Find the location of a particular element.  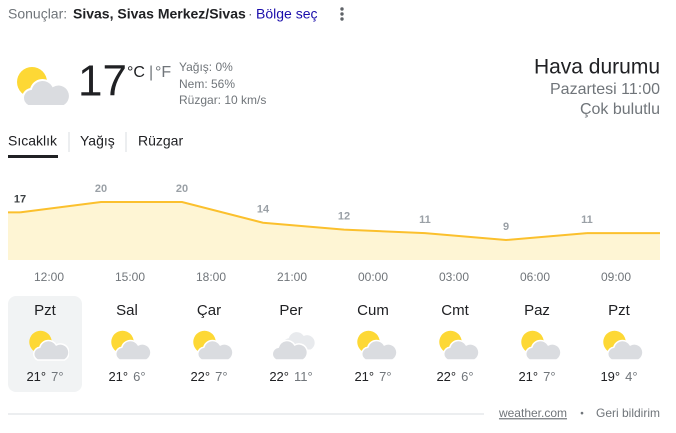

wind: Rüzgar: 10 km/s is located at coordinates (222, 100).